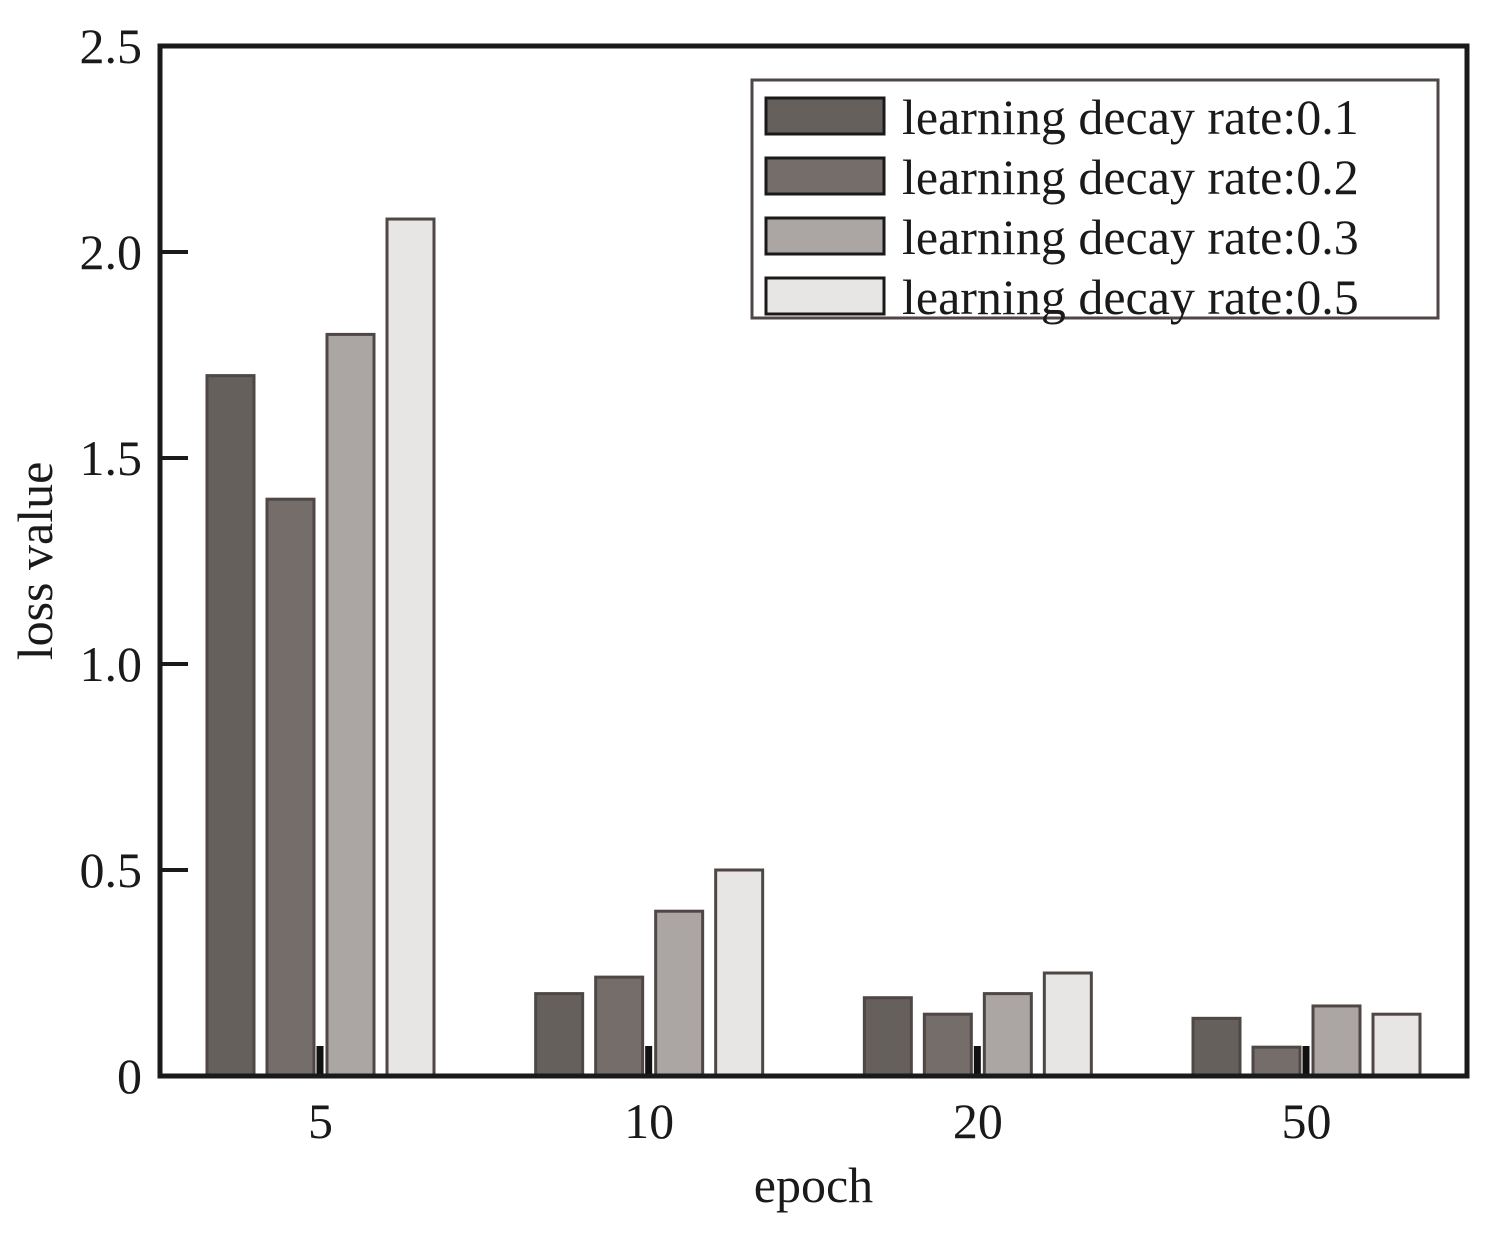 This screenshot has height=1234, width=1490. Describe the element at coordinates (129, 1076) in the screenshot. I see `y-tick-label: 0` at that location.